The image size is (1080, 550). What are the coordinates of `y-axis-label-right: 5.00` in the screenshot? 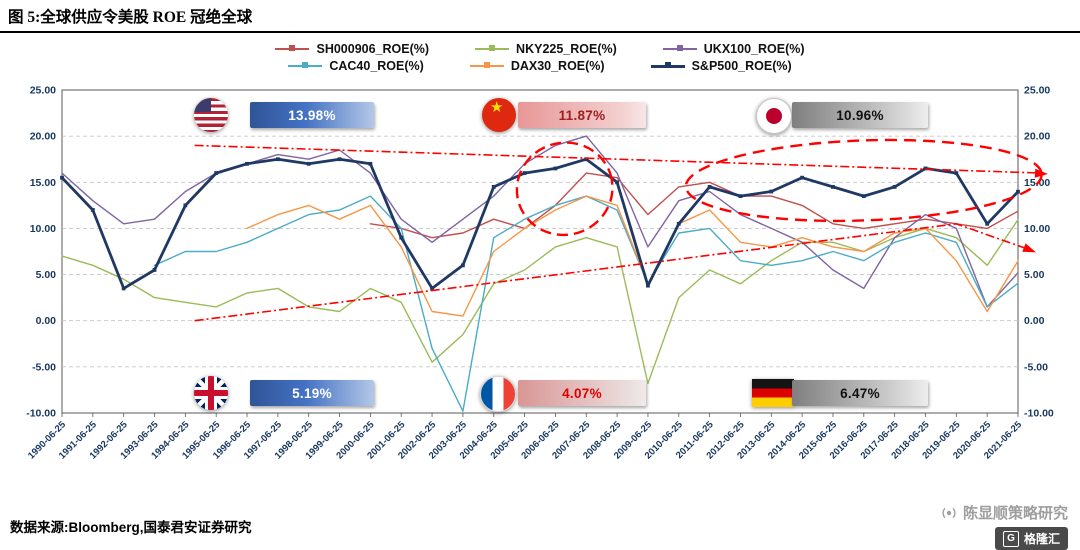 It's located at (1034, 275).